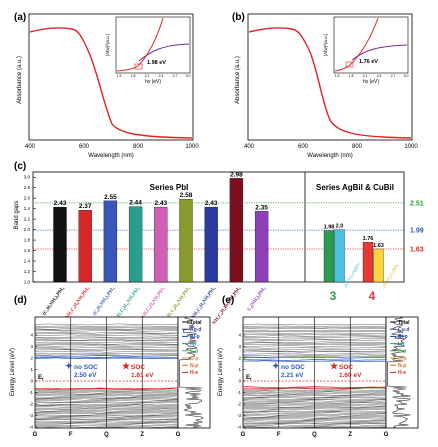  I want to click on panel-c-ytick: 2.8, so click(27, 187).